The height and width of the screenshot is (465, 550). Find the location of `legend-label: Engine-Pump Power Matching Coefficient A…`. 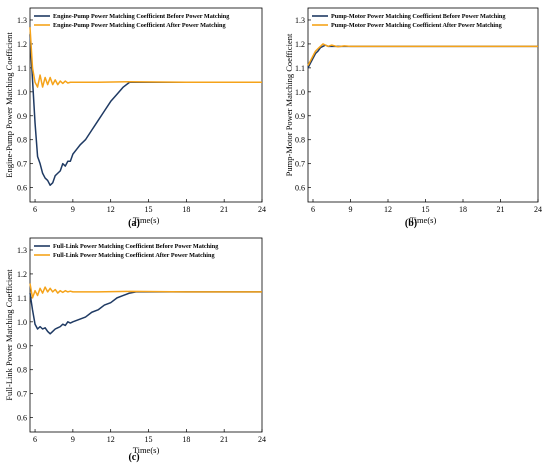

legend-label: Engine-Pump Power Matching Coefficient A… is located at coordinates (139, 25).